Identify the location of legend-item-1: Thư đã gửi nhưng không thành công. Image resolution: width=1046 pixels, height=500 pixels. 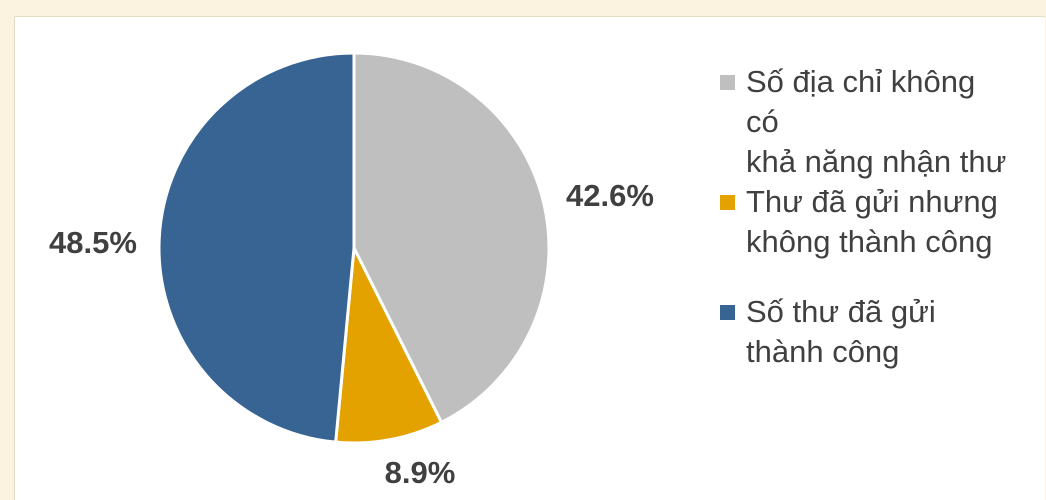
(880, 222).